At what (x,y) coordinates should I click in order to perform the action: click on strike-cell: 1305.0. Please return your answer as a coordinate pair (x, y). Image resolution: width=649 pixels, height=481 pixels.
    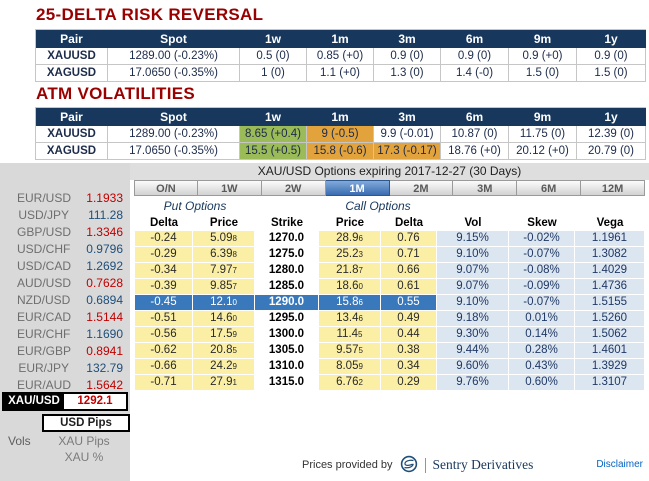
    Looking at the image, I should click on (287, 351).